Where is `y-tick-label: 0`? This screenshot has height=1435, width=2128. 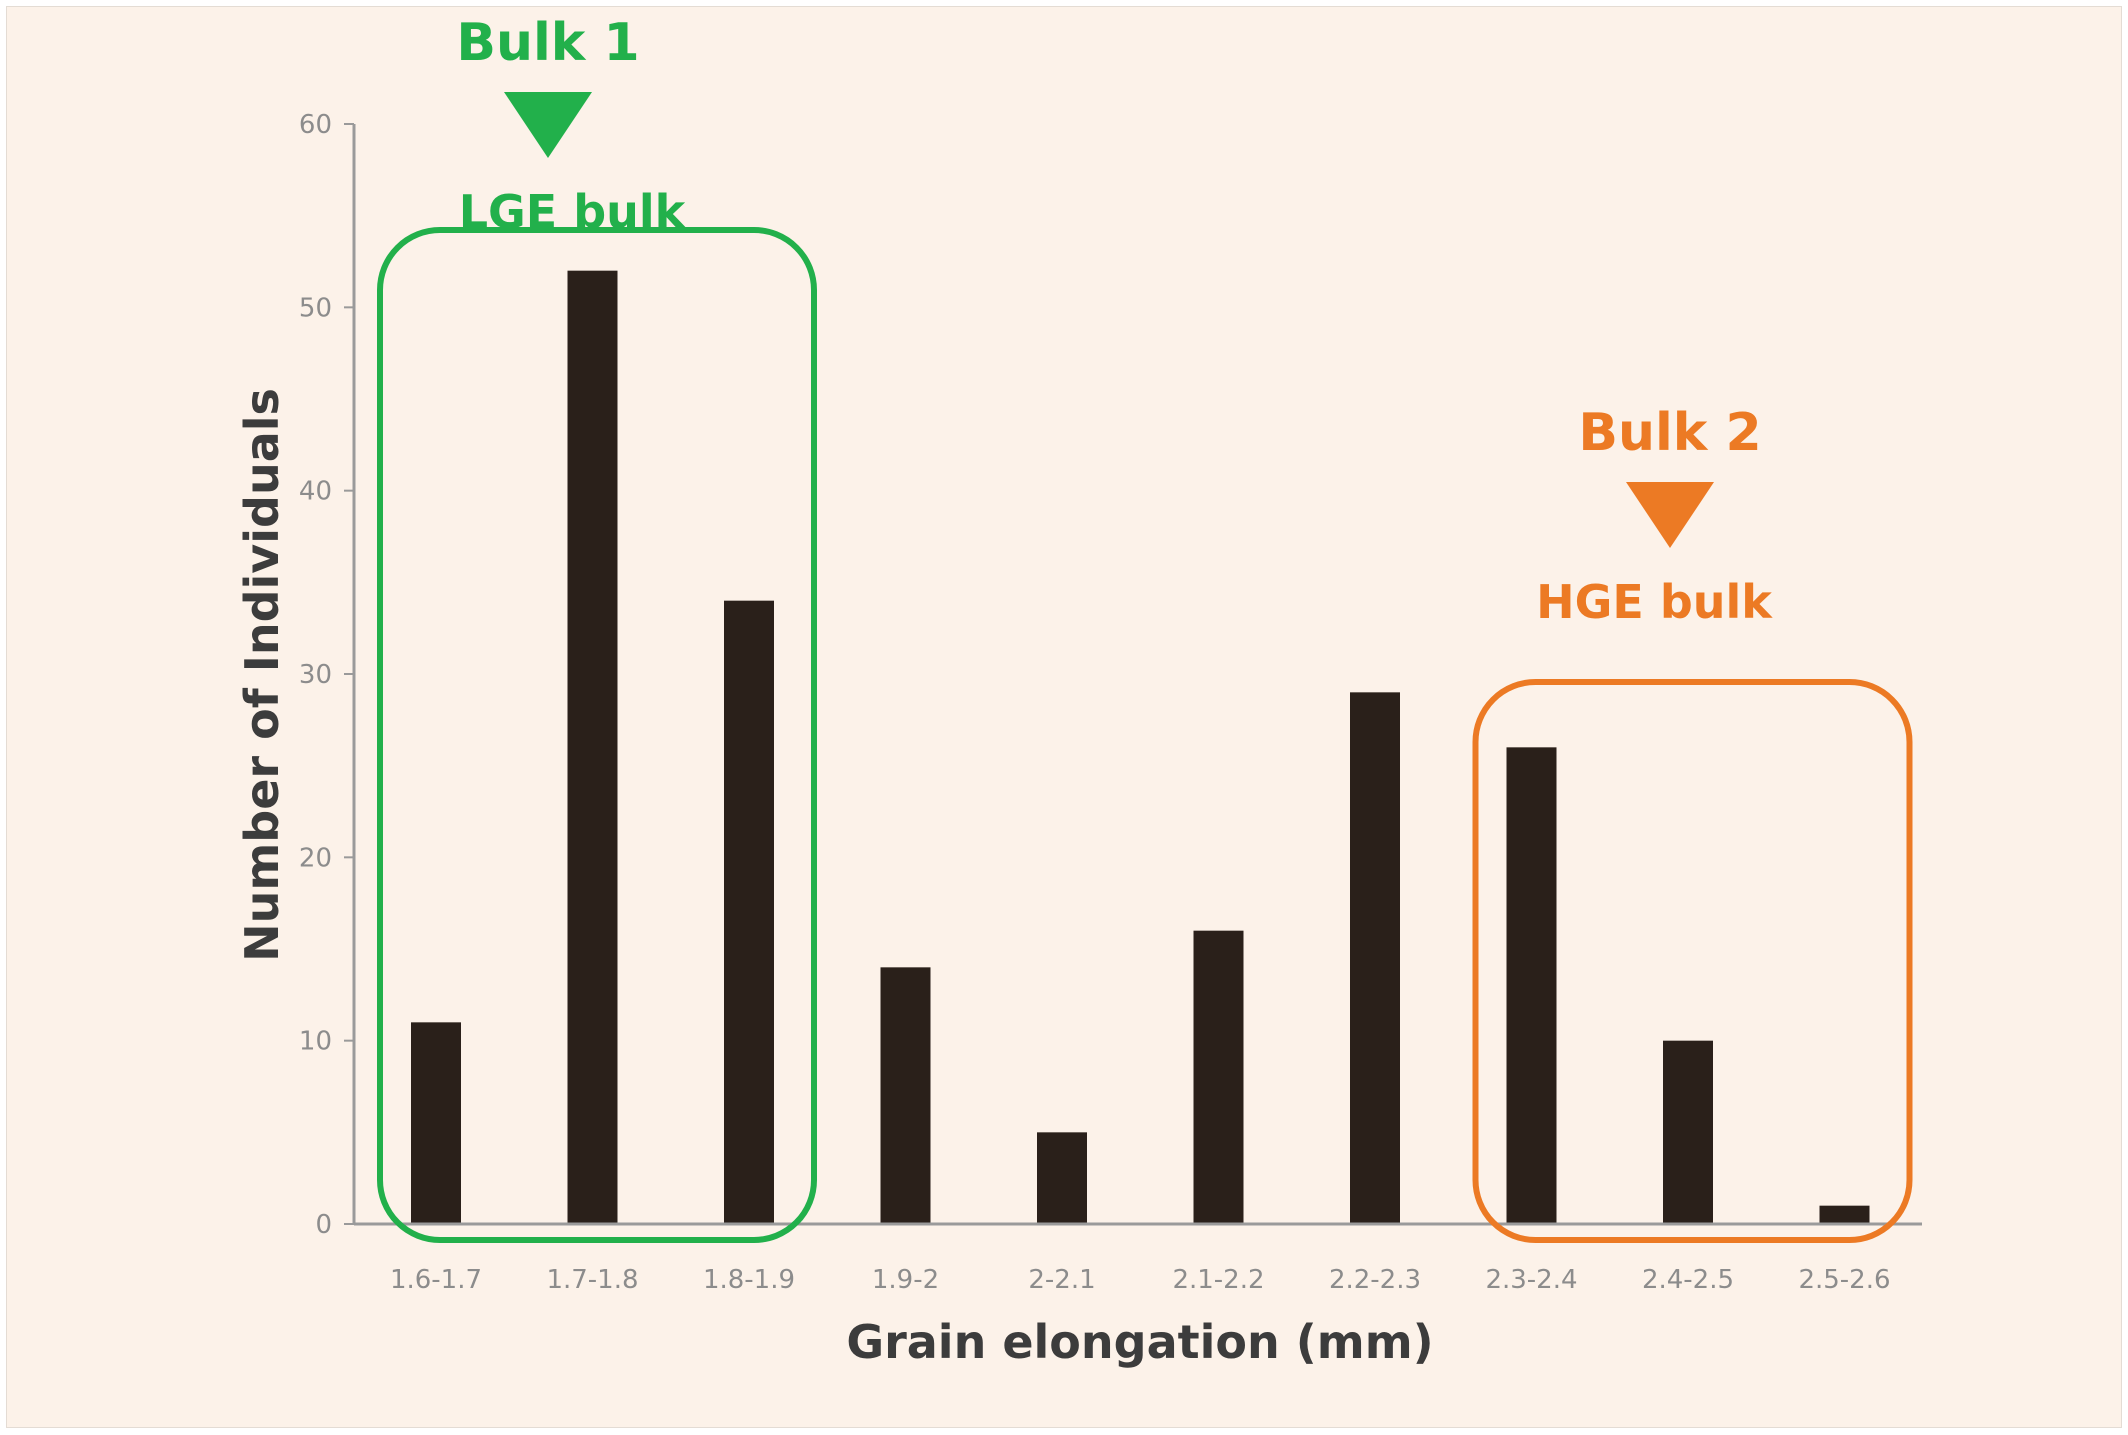 y-tick-label: 0 is located at coordinates (323, 1225).